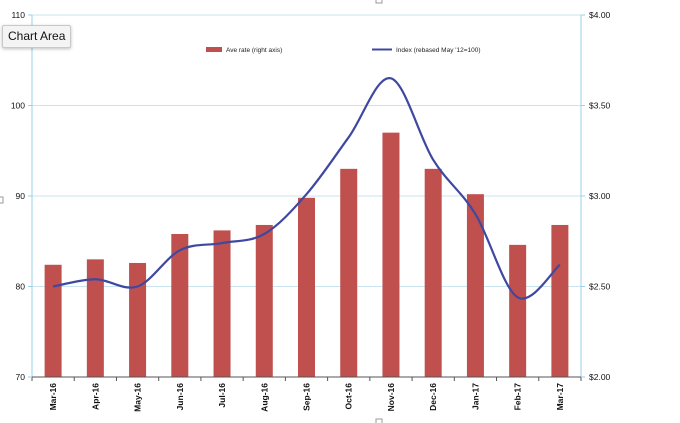  Describe the element at coordinates (138, 397) in the screenshot. I see `category-label: May-16` at that location.